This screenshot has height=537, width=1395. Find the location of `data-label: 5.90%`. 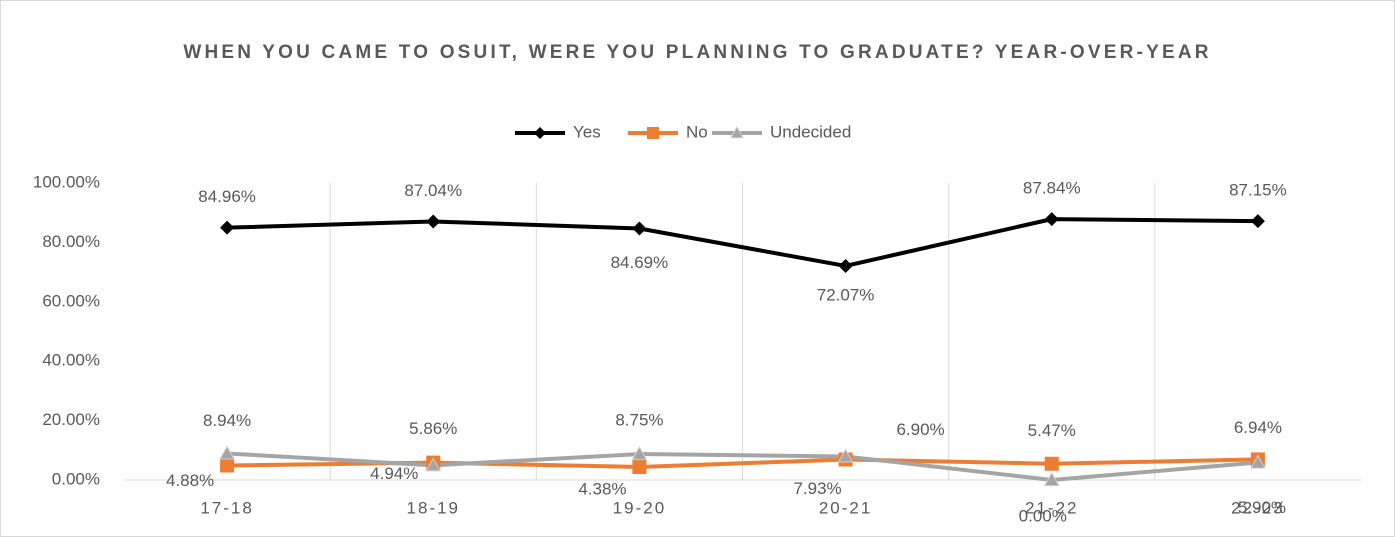

data-label: 5.90% is located at coordinates (1262, 507).